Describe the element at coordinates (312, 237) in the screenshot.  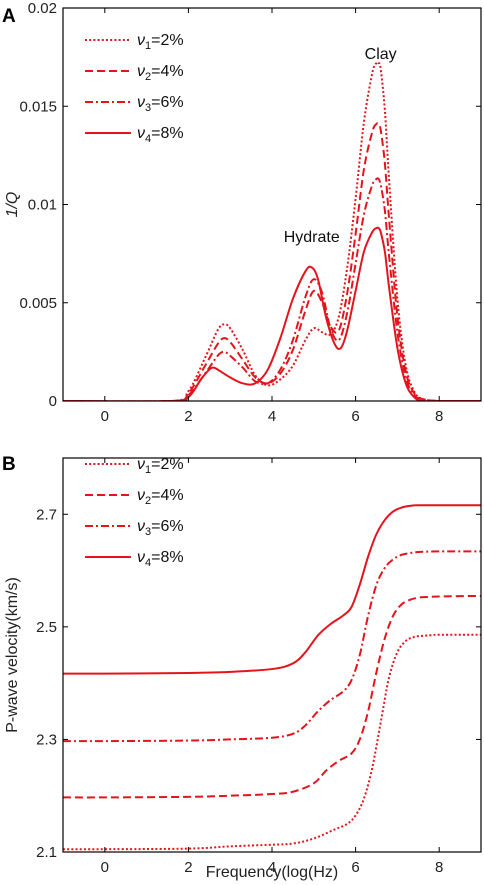
I see `annotation-hydrate: Hydrate` at that location.